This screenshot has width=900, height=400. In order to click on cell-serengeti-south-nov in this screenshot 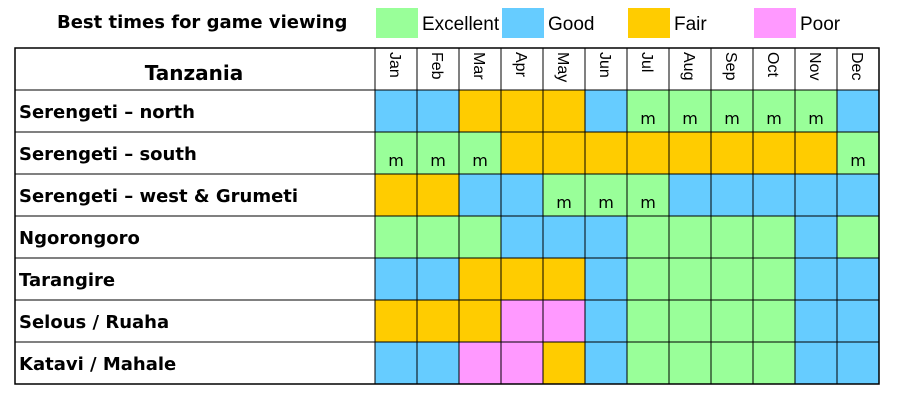, I will do `click(816, 153)`.